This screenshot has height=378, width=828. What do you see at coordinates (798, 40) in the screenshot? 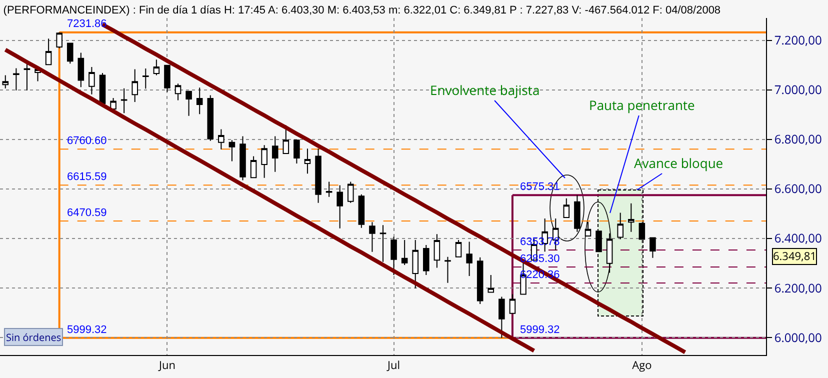
I see `y-tick-label: 7.200,00` at bounding box center [798, 40].